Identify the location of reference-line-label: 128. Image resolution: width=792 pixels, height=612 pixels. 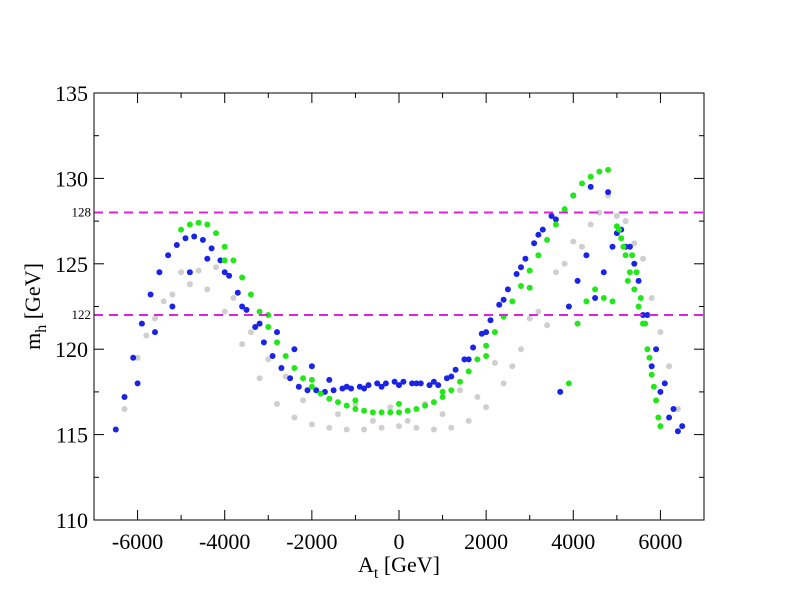
(82, 212).